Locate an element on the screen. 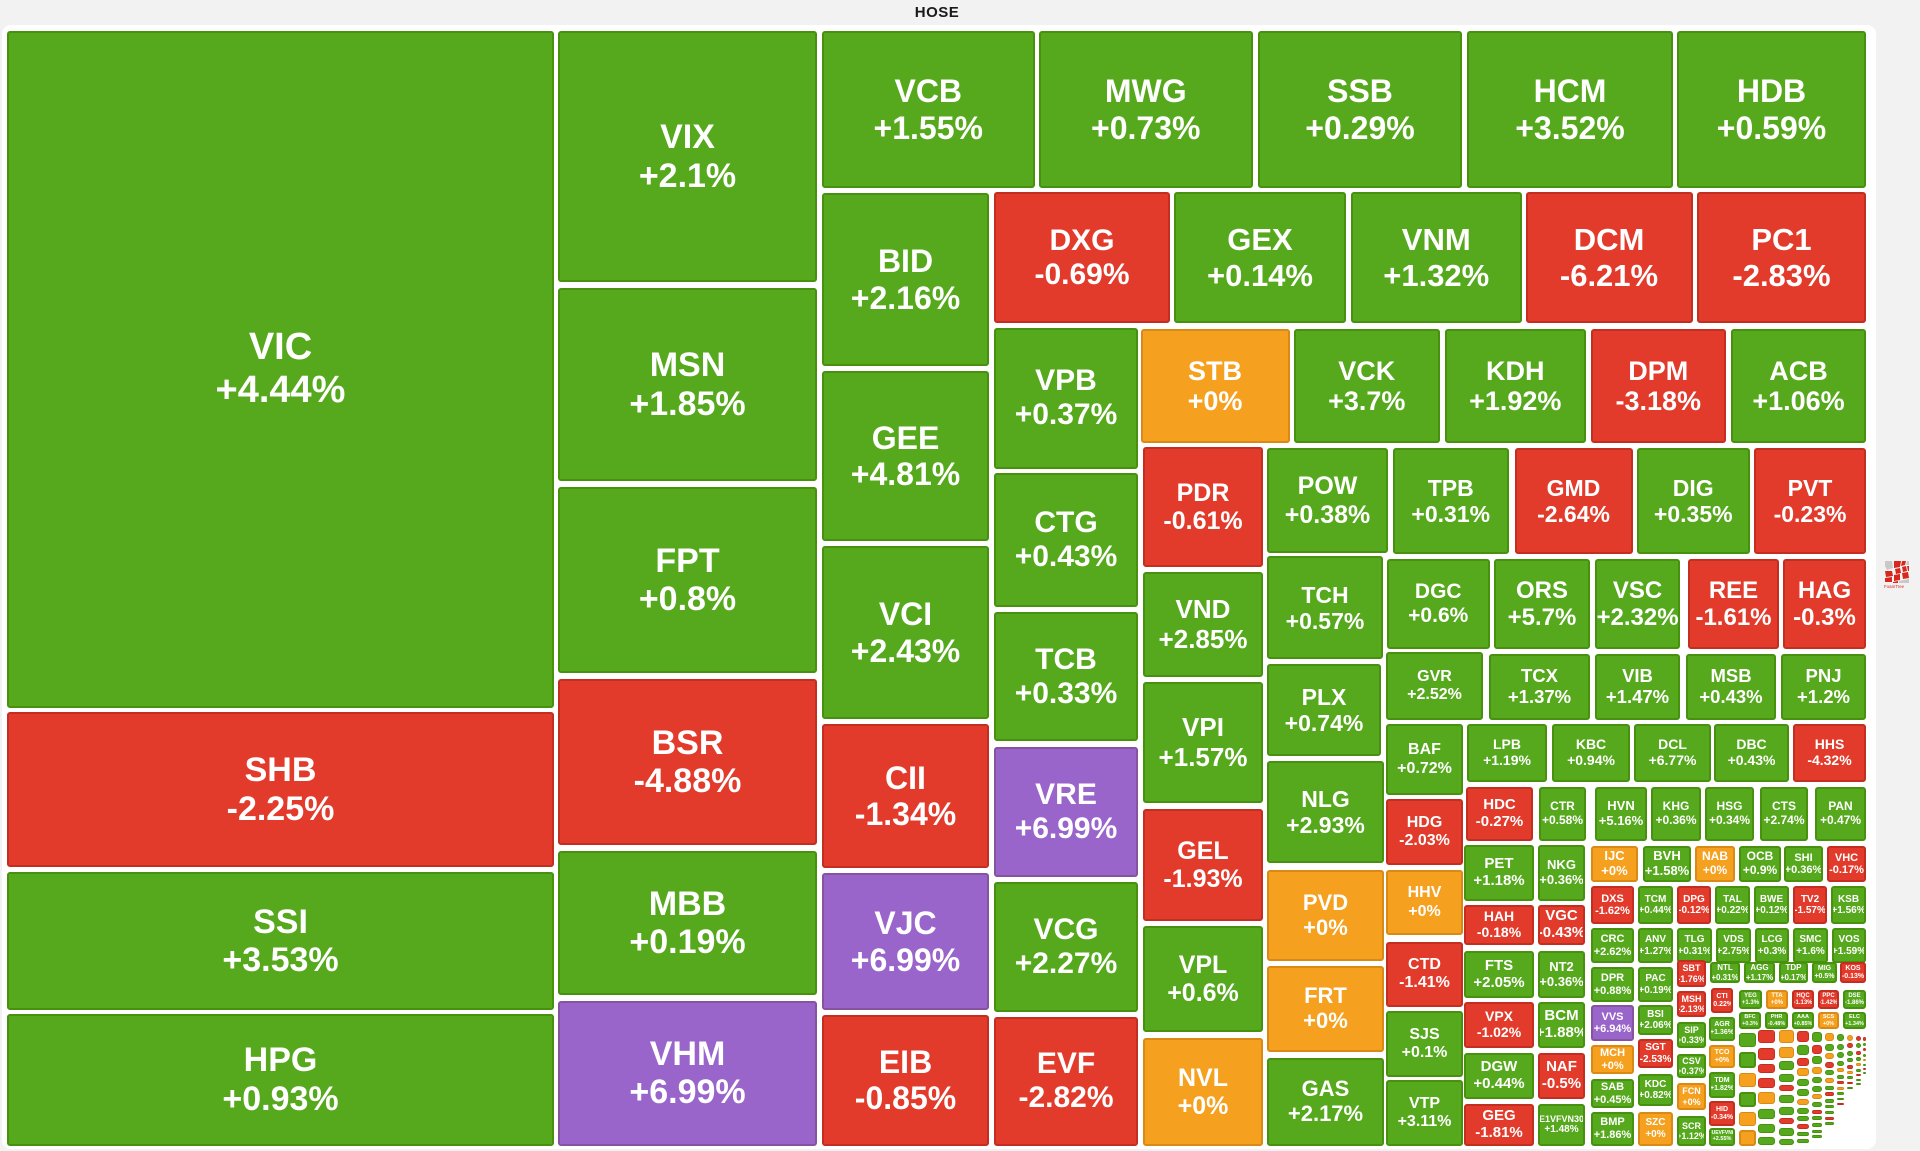 The image size is (1920, 1151). svg-text: FoamTree is located at coordinates (1894, 586).